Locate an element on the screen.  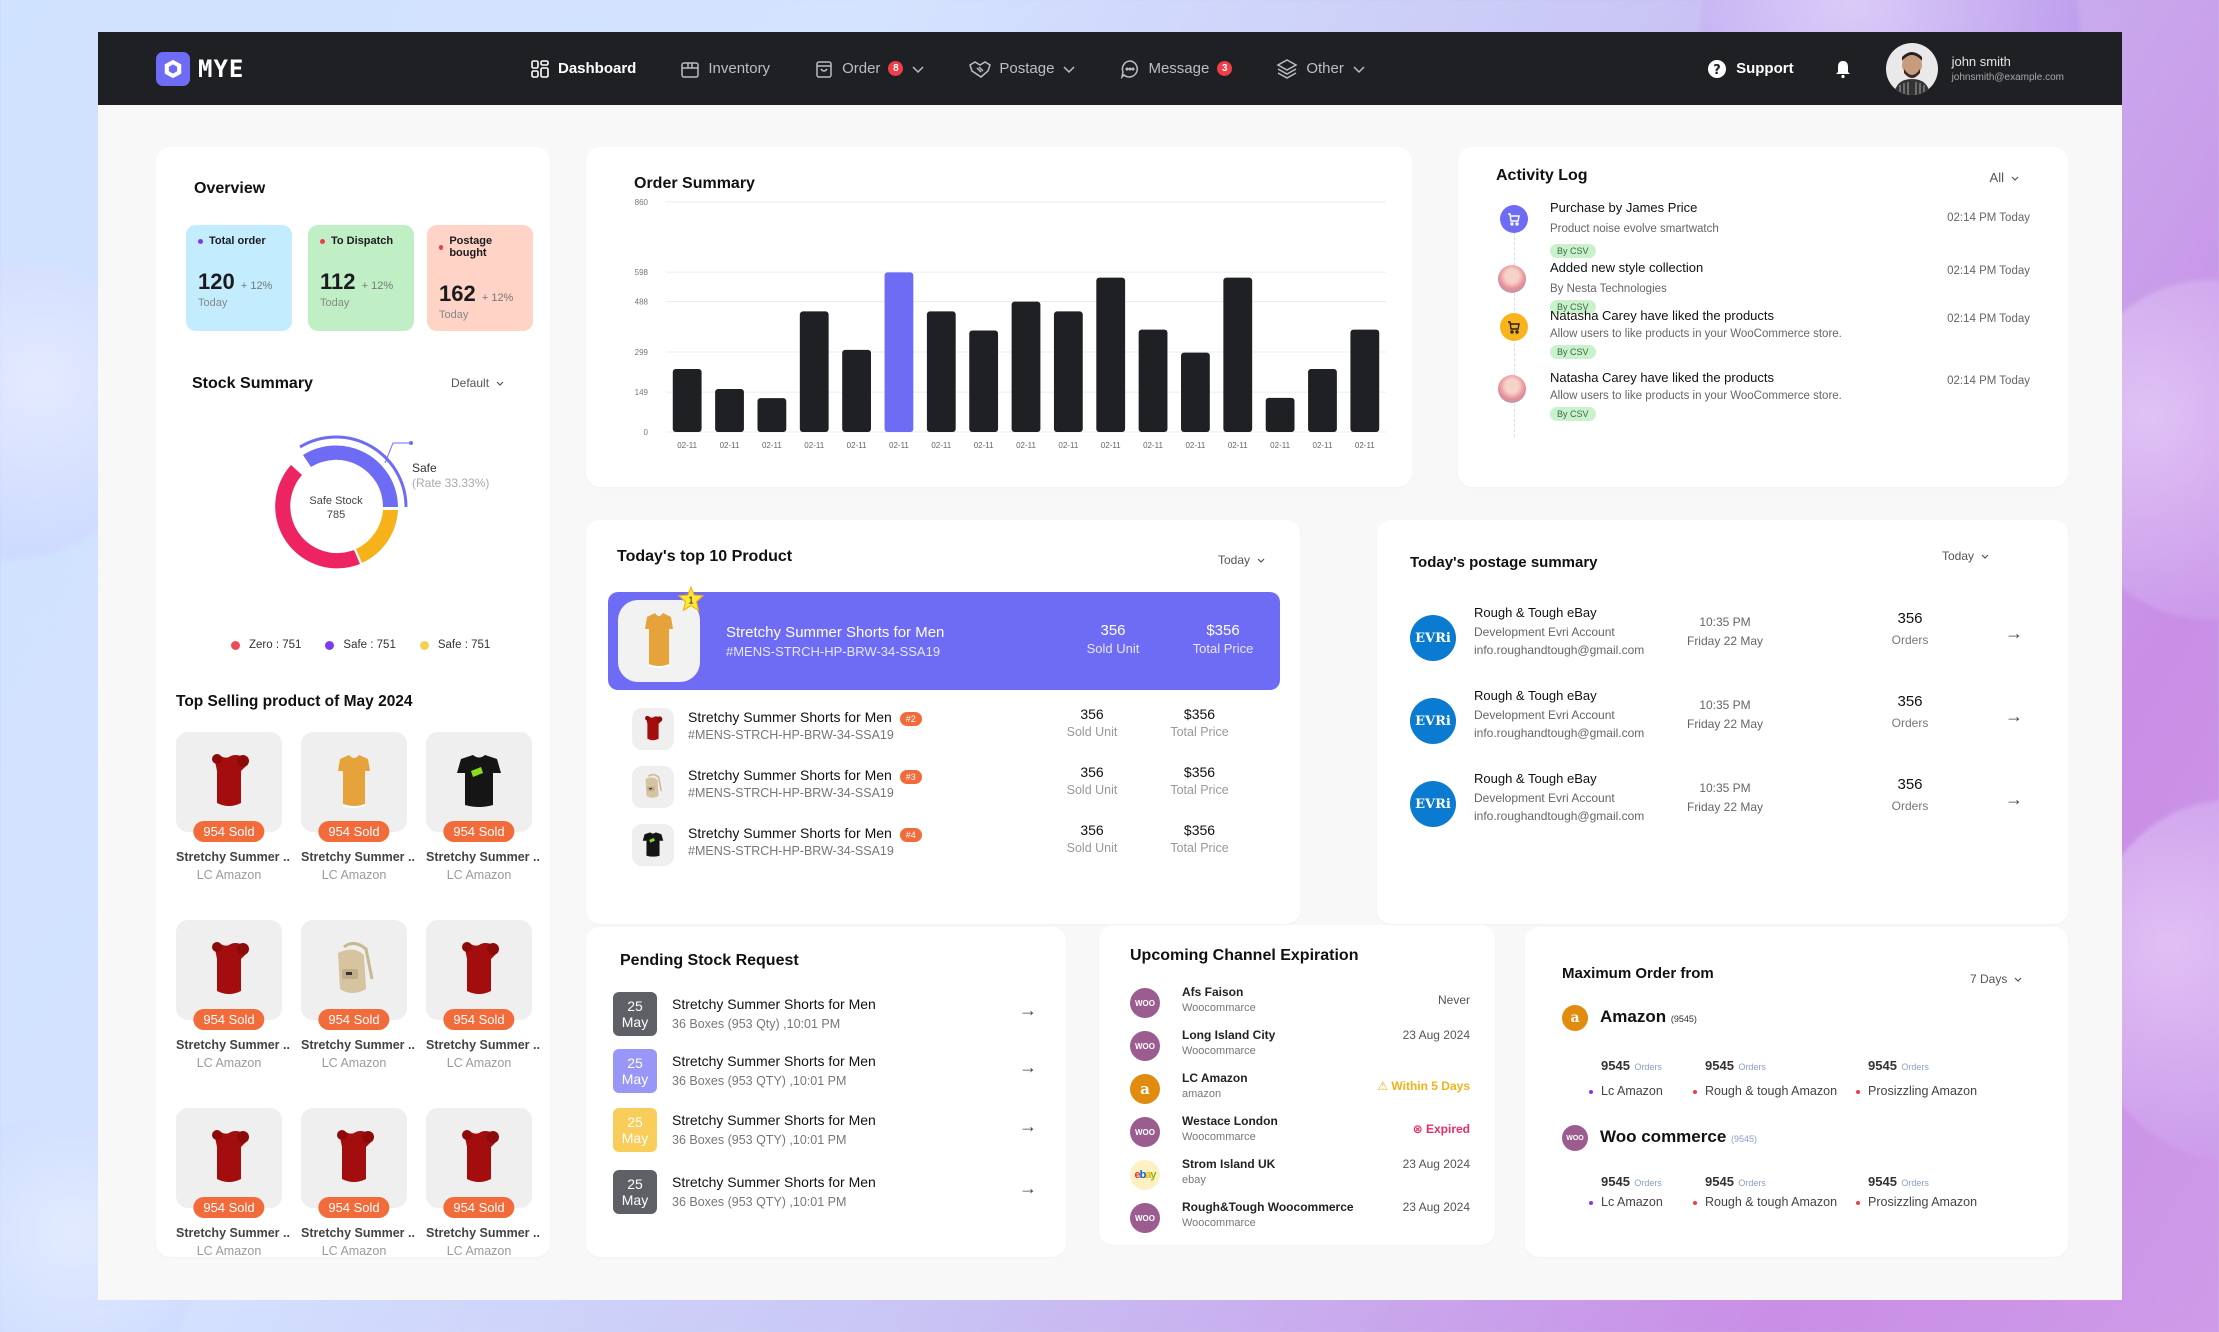
stat-value: 112 is located at coordinates (338, 281).